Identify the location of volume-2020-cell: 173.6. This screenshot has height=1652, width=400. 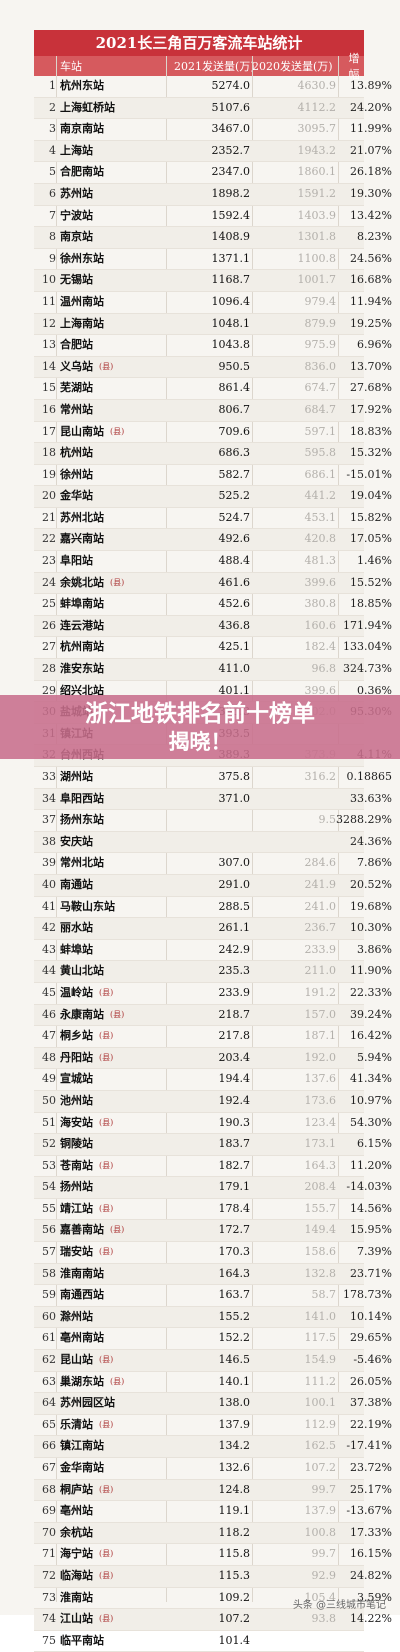
(320, 1100).